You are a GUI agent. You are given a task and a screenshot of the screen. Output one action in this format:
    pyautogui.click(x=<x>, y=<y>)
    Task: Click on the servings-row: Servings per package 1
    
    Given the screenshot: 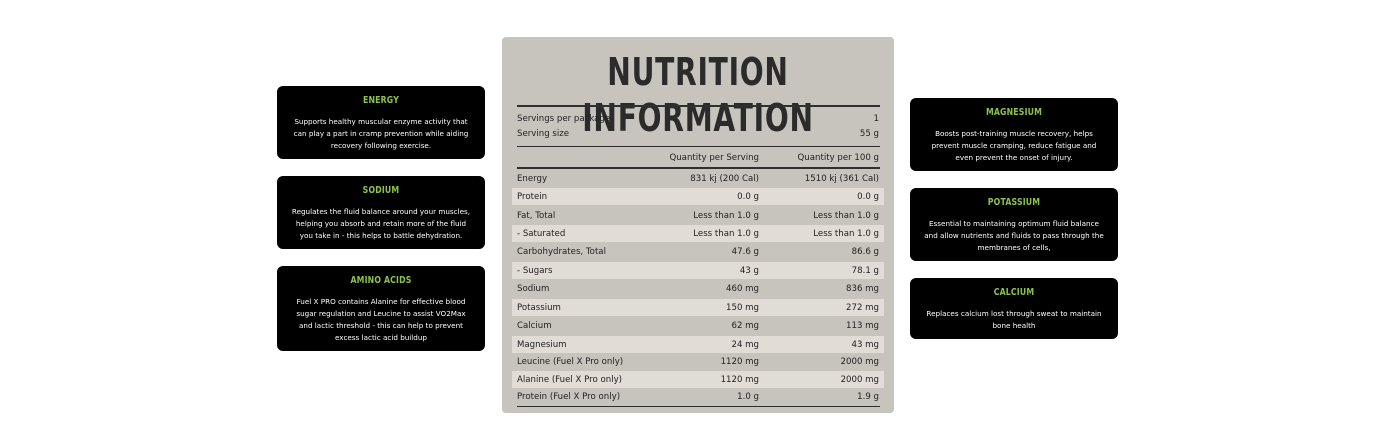 What is the action you would take?
    pyautogui.click(x=698, y=118)
    